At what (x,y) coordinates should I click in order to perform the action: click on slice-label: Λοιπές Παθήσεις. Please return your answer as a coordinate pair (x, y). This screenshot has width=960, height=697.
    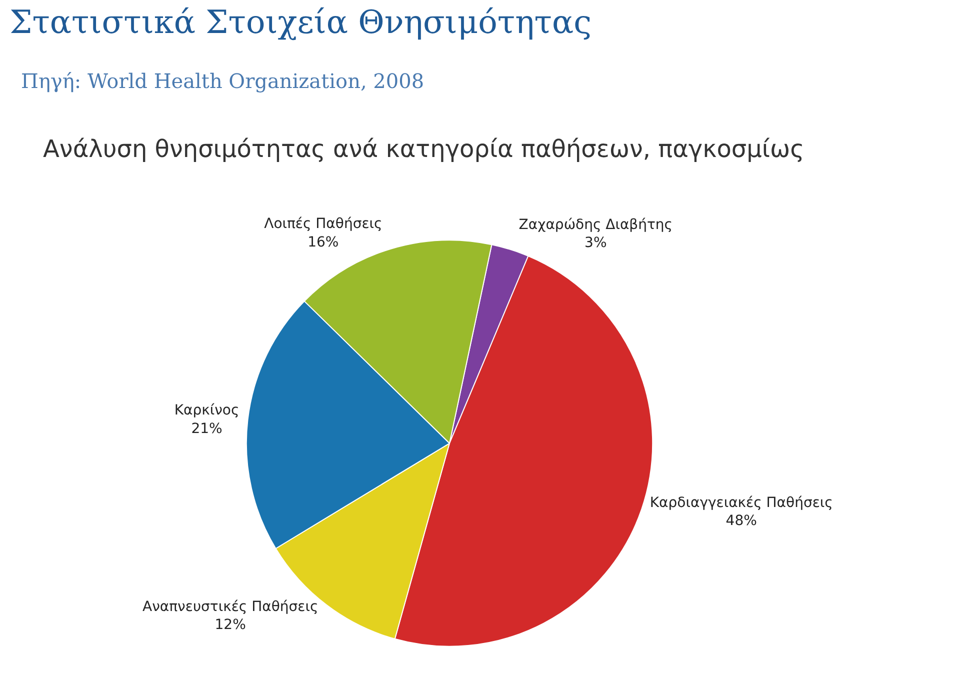
    Looking at the image, I should click on (323, 224).